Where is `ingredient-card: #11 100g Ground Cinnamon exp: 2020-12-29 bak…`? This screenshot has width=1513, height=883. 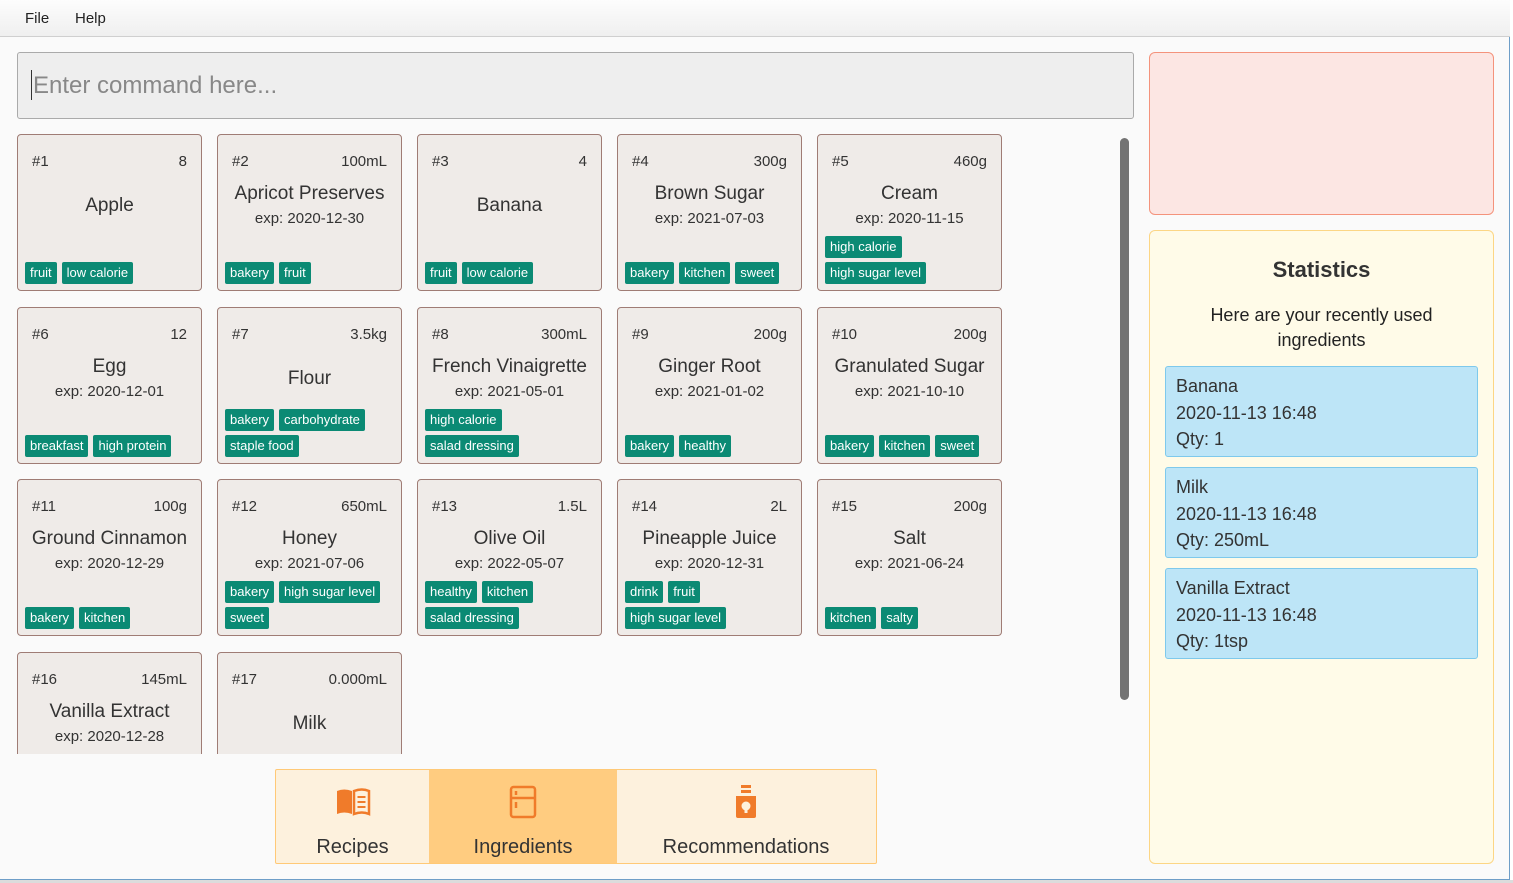 ingredient-card: #11 100g Ground Cinnamon exp: 2020-12-29 bak… is located at coordinates (109, 557).